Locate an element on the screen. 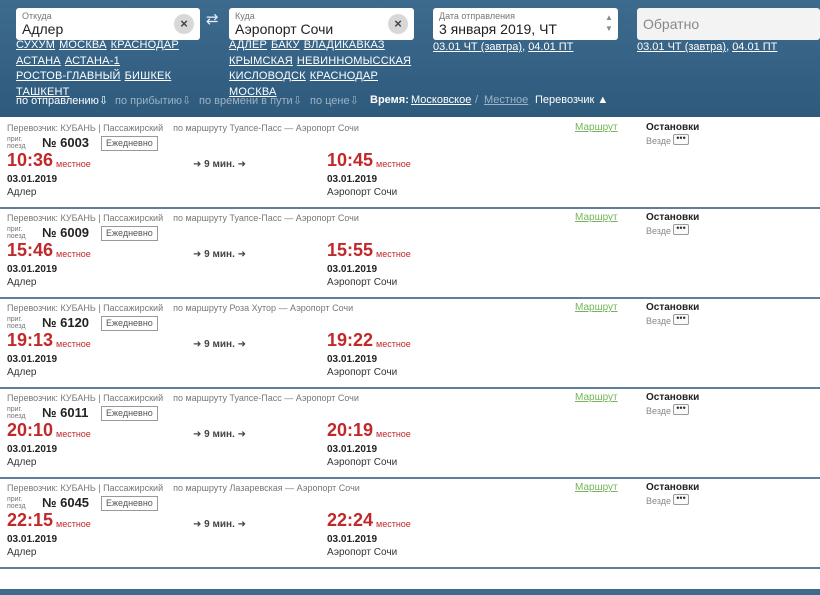  arrival-time: 22:24 is located at coordinates (350, 520).